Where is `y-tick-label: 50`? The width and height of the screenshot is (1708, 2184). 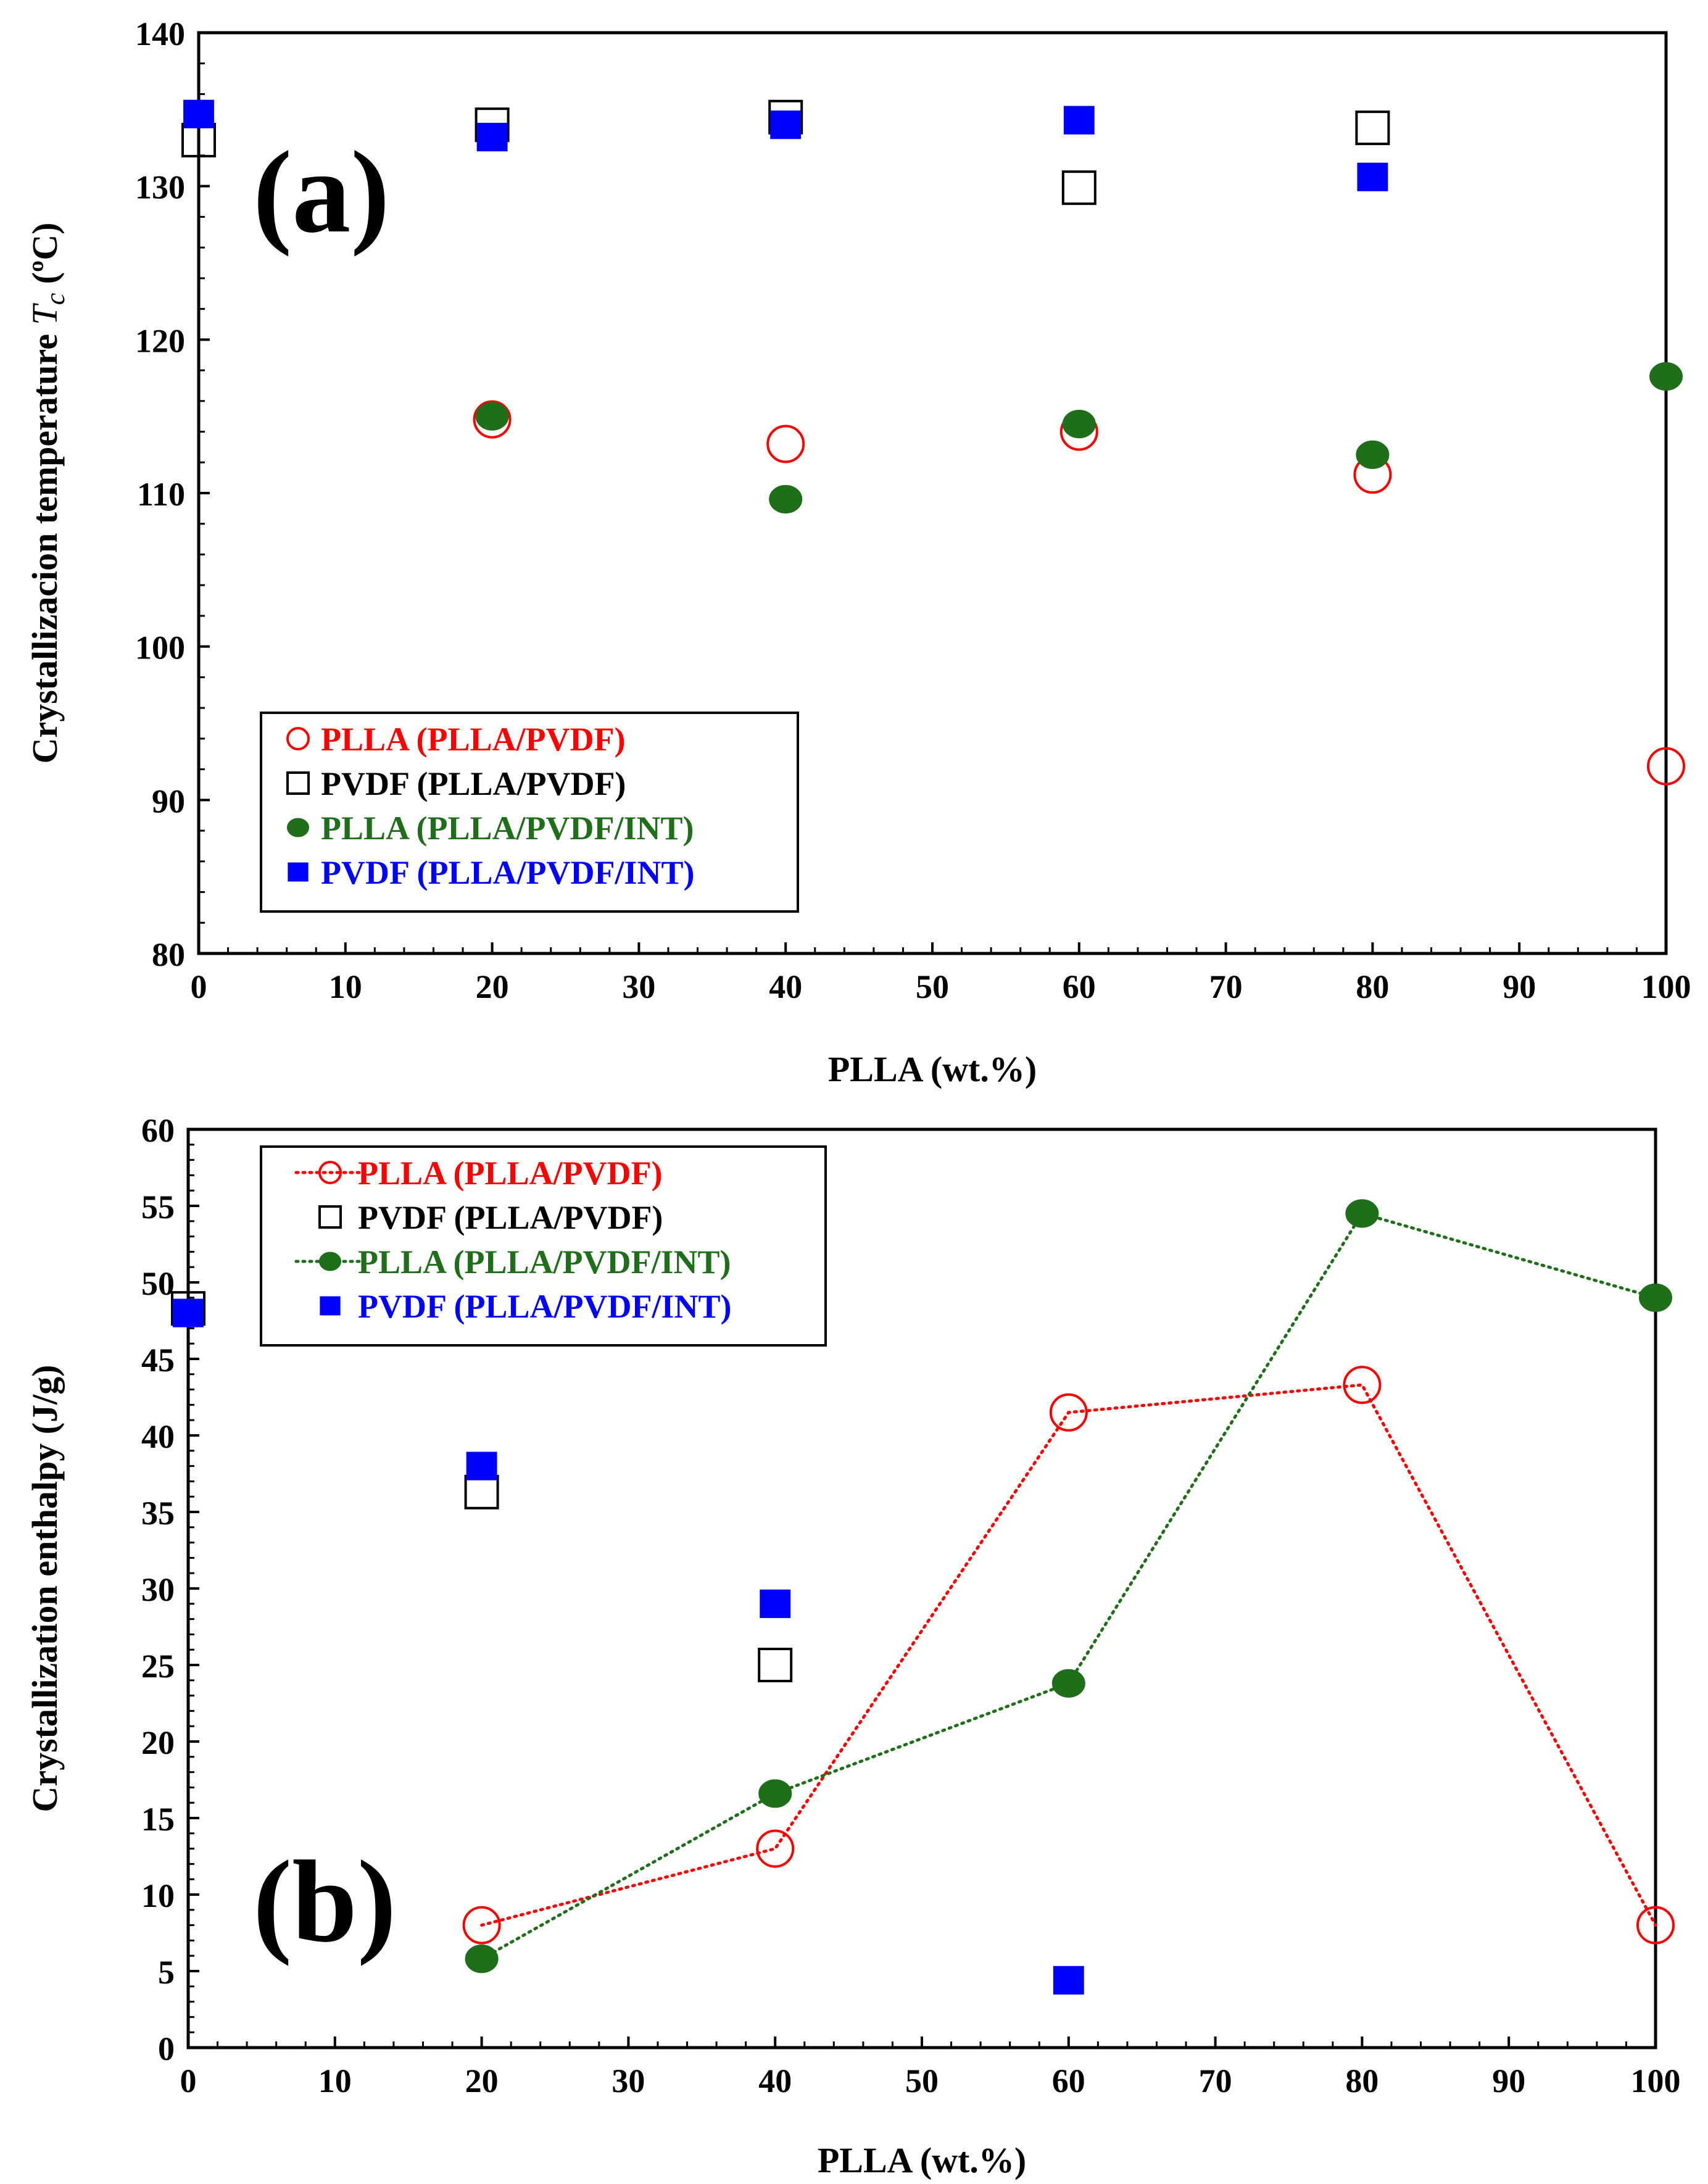 y-tick-label: 50 is located at coordinates (158, 1283).